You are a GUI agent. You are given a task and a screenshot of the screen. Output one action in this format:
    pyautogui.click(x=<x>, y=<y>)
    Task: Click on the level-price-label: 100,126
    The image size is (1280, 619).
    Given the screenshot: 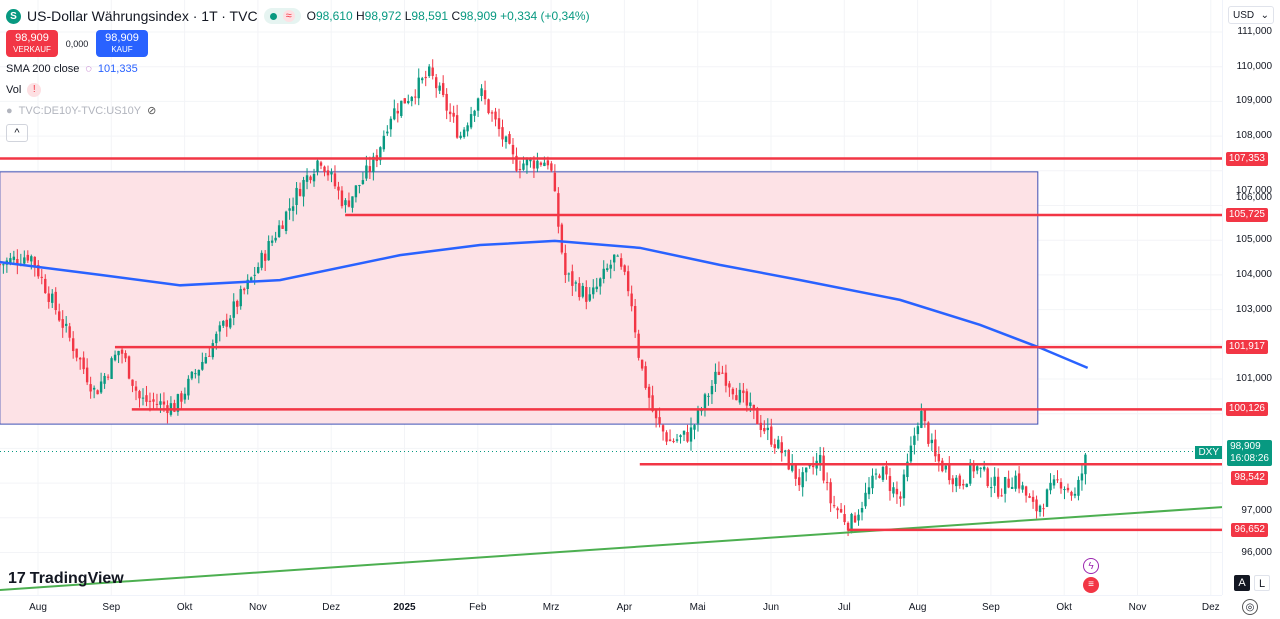 What is the action you would take?
    pyautogui.click(x=1246, y=409)
    